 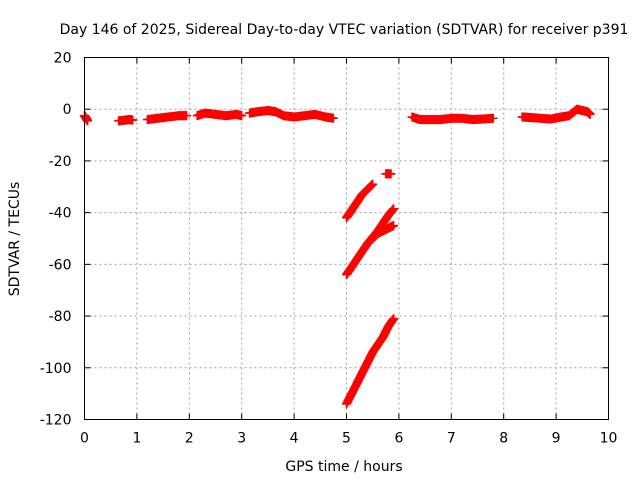 I want to click on x-tick-label: 10, so click(x=609, y=439).